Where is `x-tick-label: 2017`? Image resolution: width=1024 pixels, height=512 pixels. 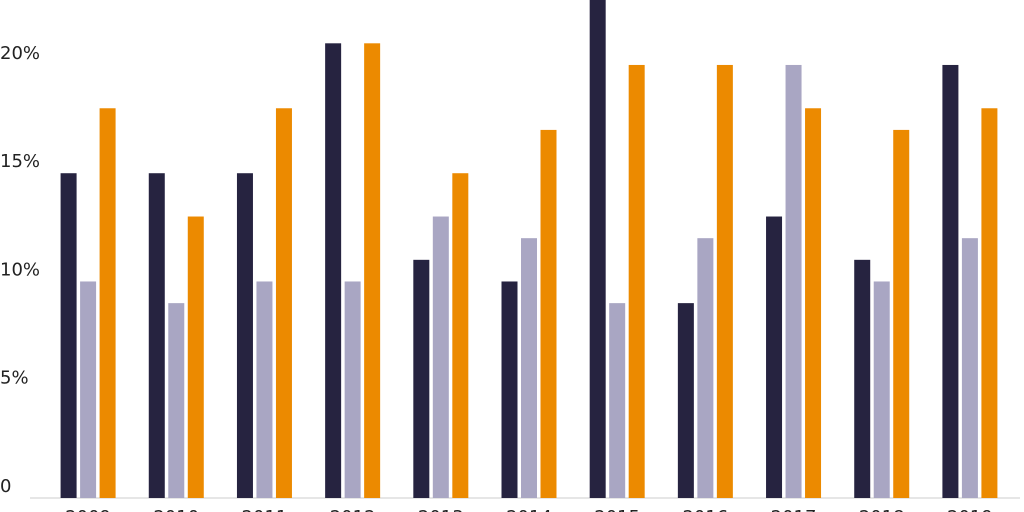 x-tick-label: 2017 is located at coordinates (794, 509).